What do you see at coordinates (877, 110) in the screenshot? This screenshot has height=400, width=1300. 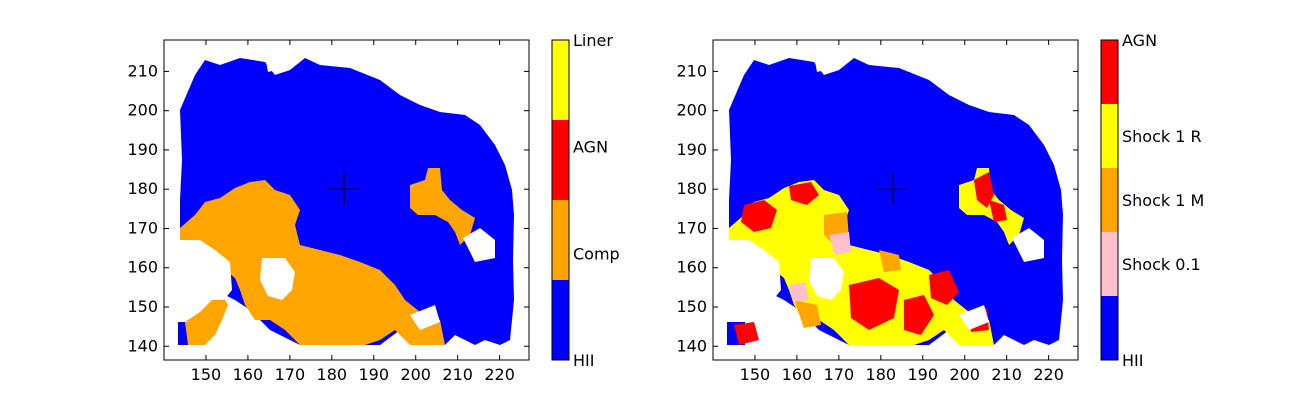 I see `right-y-tick: 200` at bounding box center [877, 110].